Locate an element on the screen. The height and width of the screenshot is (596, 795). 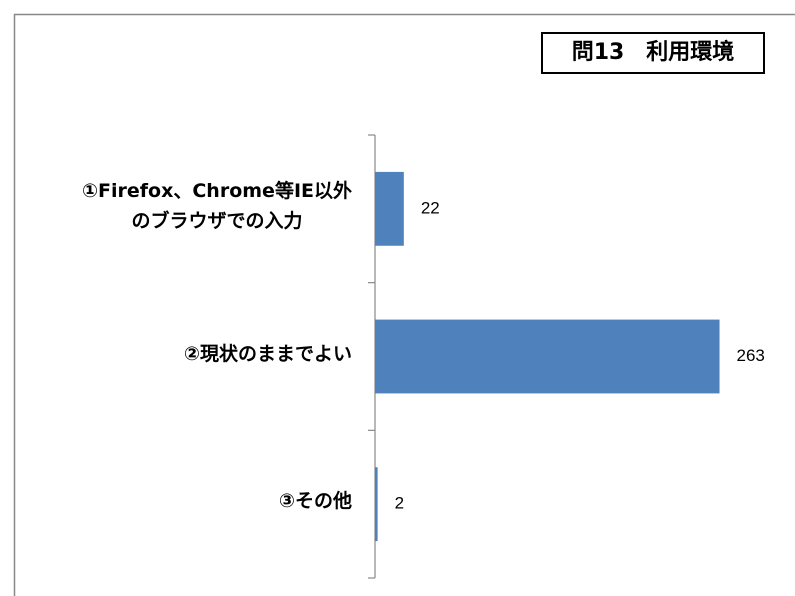
chart-title: 問13 利用環境 is located at coordinates (653, 53).